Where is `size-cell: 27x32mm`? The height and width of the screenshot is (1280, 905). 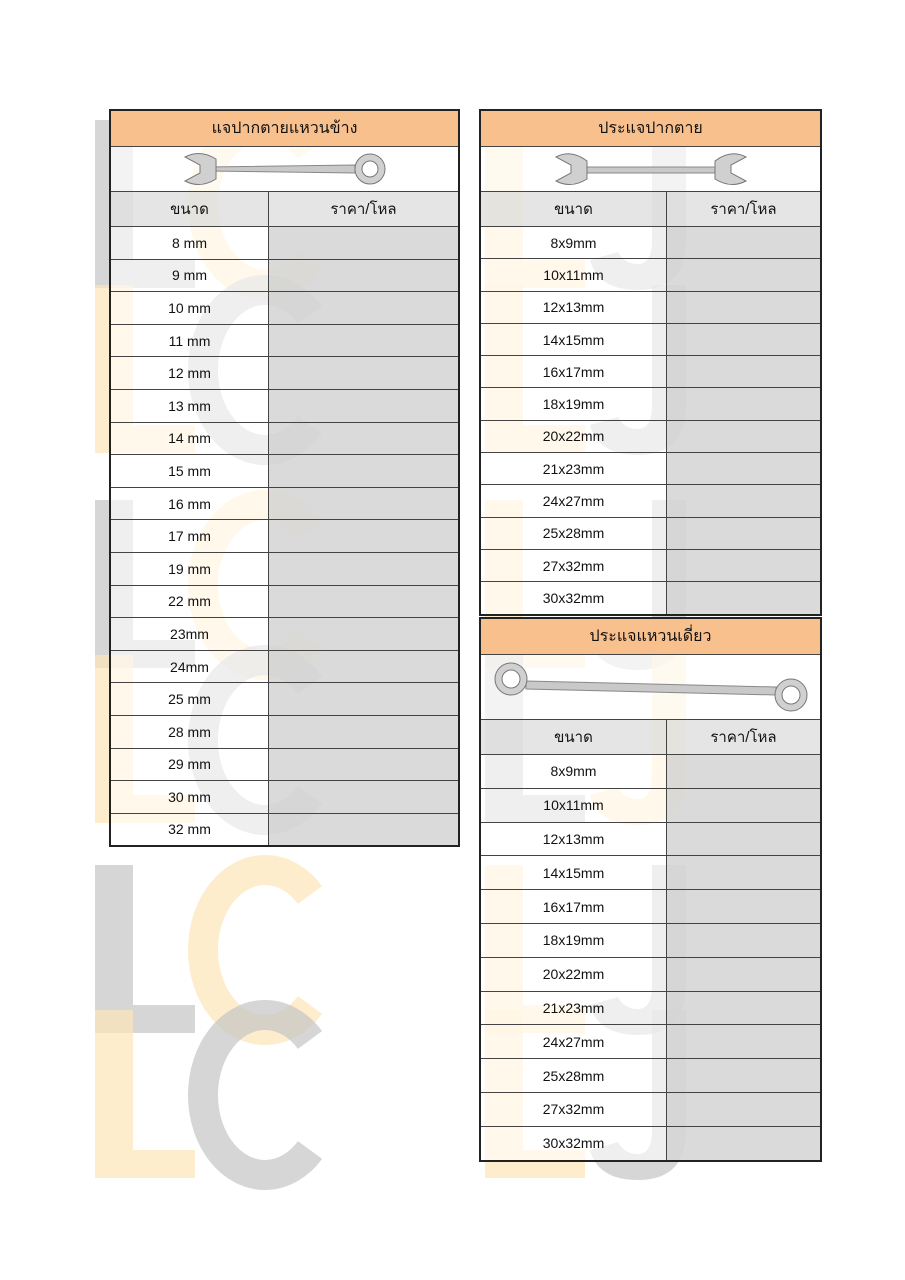
size-cell: 27x32mm is located at coordinates (573, 565).